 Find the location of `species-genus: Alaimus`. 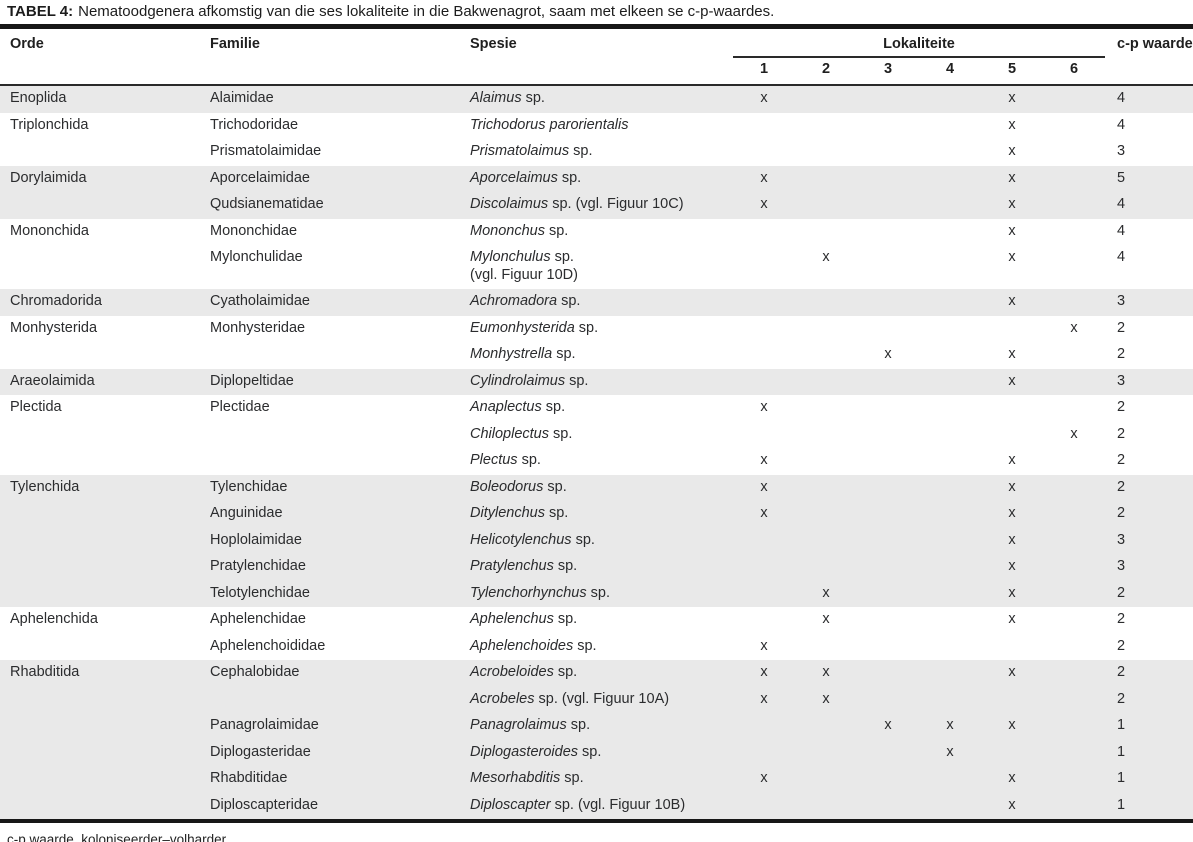

species-genus: Alaimus is located at coordinates (496, 98).